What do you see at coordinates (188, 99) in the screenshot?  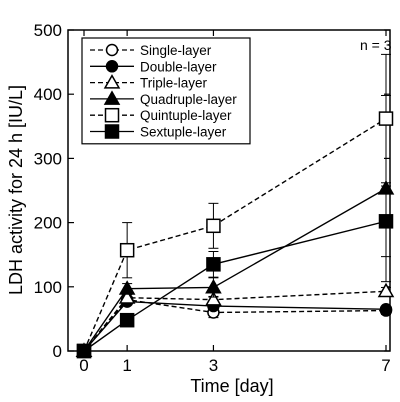 I see `legend-label: Quadruple-layer` at bounding box center [188, 99].